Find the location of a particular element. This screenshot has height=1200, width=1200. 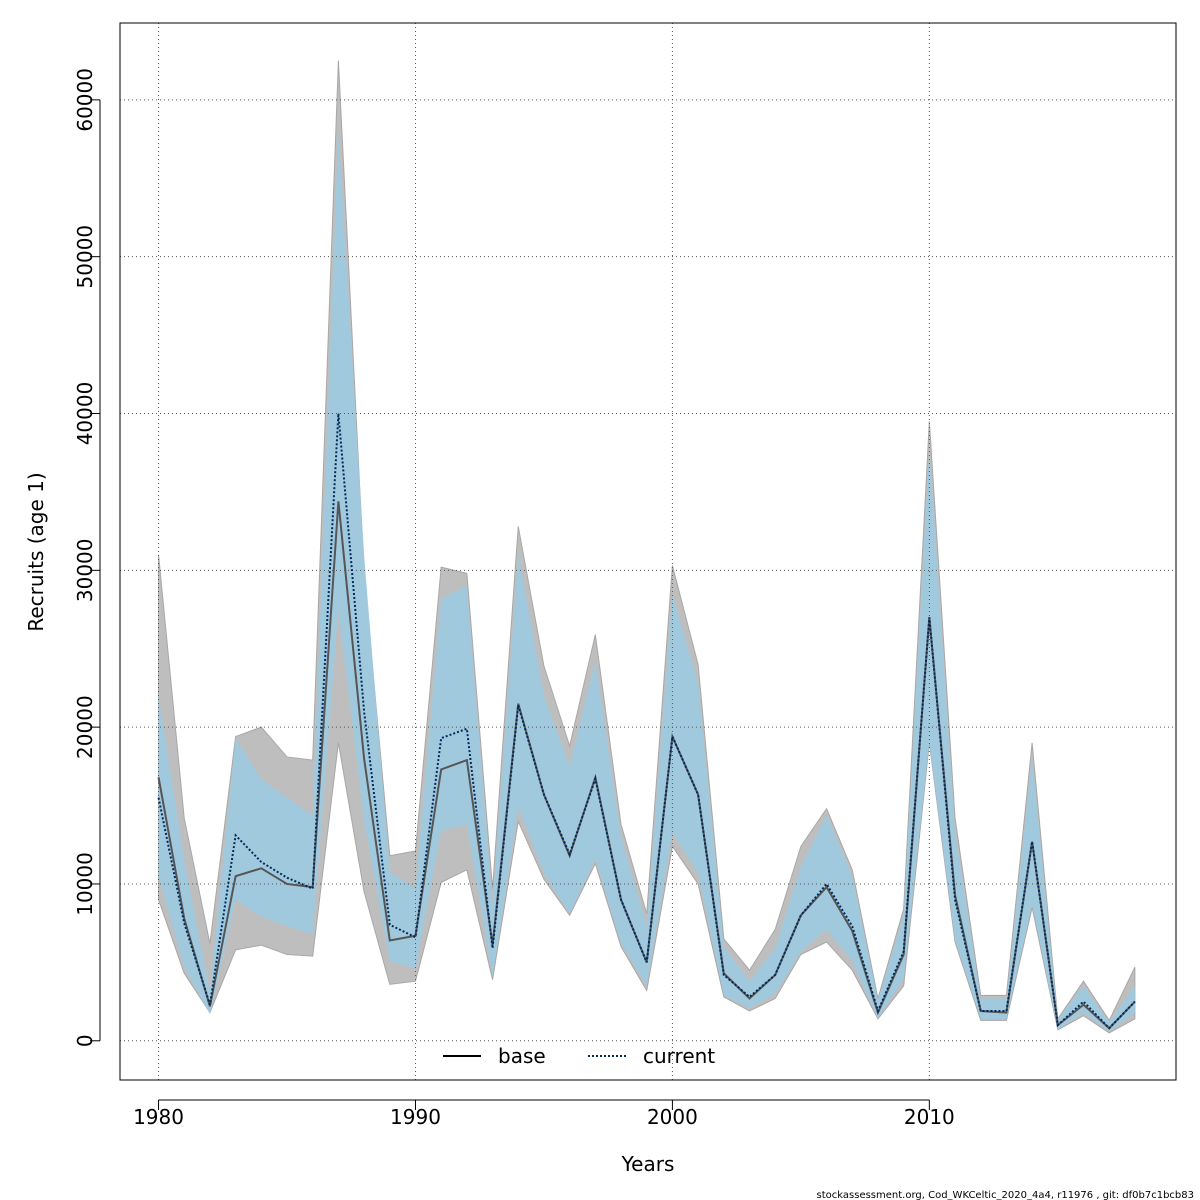

y-tick-label-60000: 60000 is located at coordinates (85, 100).